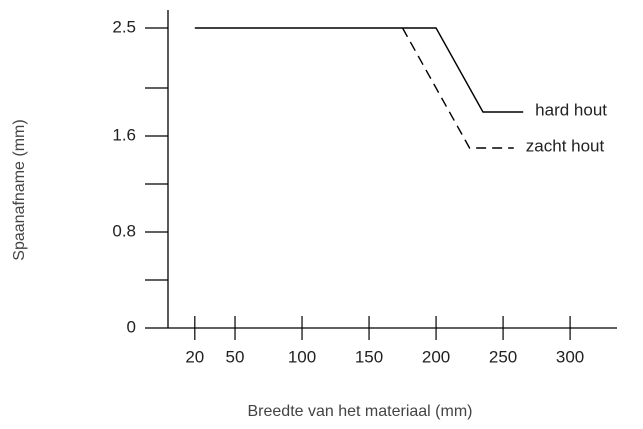 The width and height of the screenshot is (643, 429). Describe the element at coordinates (360, 411) in the screenshot. I see `x-axis-title: Breedte van het materiaal (mm)` at that location.